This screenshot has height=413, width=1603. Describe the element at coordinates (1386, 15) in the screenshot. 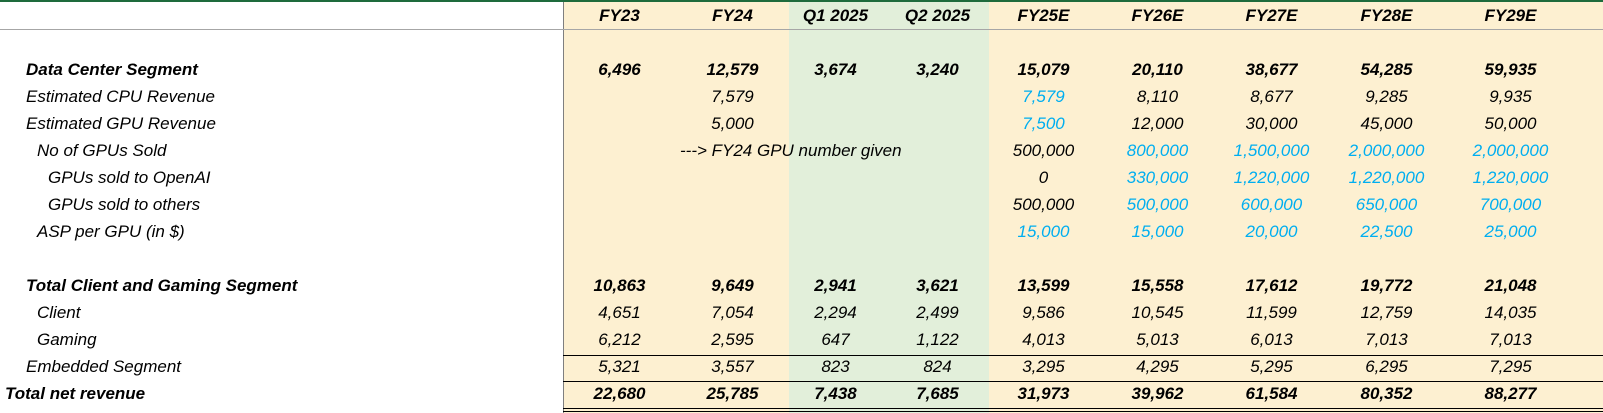

I see `column-header: FY28E` at that location.